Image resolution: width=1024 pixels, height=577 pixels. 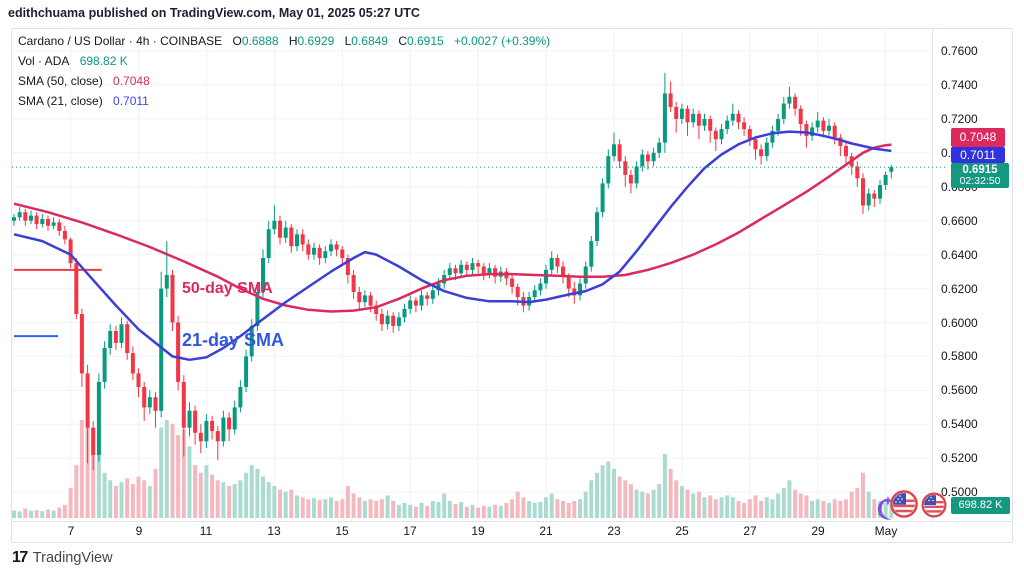 What do you see at coordinates (546, 531) in the screenshot?
I see `time-axis-label: 21` at bounding box center [546, 531].